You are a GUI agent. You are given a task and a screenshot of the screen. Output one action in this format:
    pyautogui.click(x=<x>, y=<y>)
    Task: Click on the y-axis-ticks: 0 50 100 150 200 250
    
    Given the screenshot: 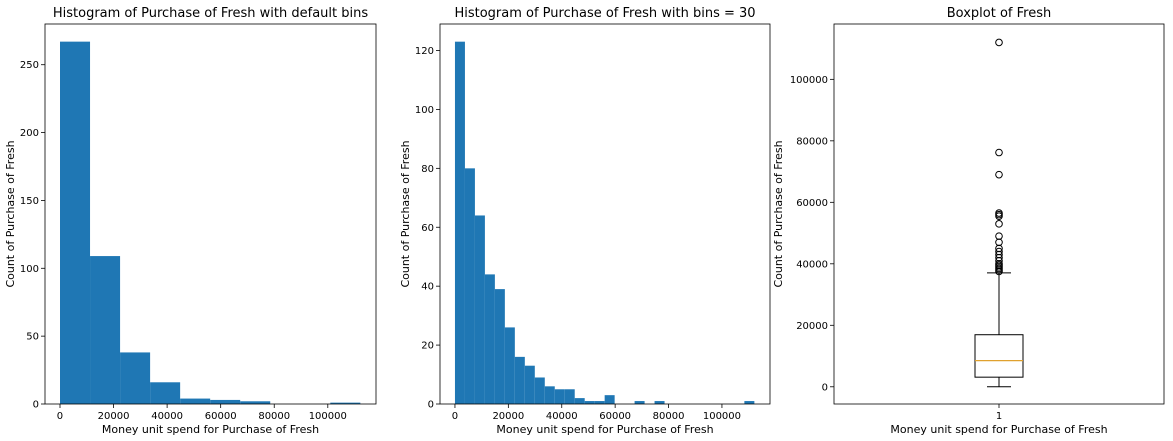 What is the action you would take?
    pyautogui.click(x=32, y=235)
    